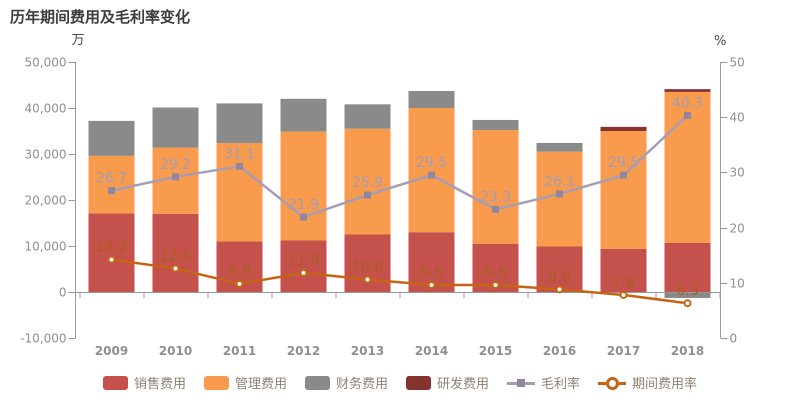 The height and width of the screenshot is (400, 800). What do you see at coordinates (495, 351) in the screenshot?
I see `x-axis-label-2015: 2015` at bounding box center [495, 351].